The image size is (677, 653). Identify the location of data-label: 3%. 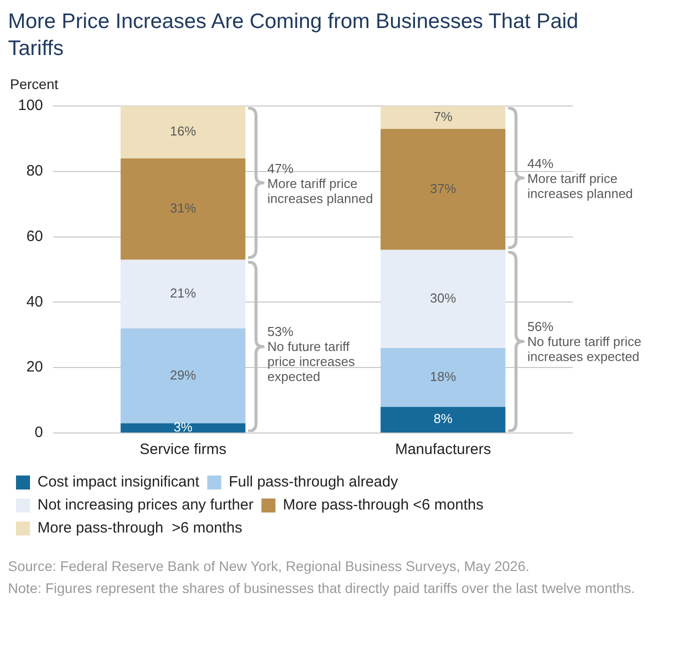
(183, 426).